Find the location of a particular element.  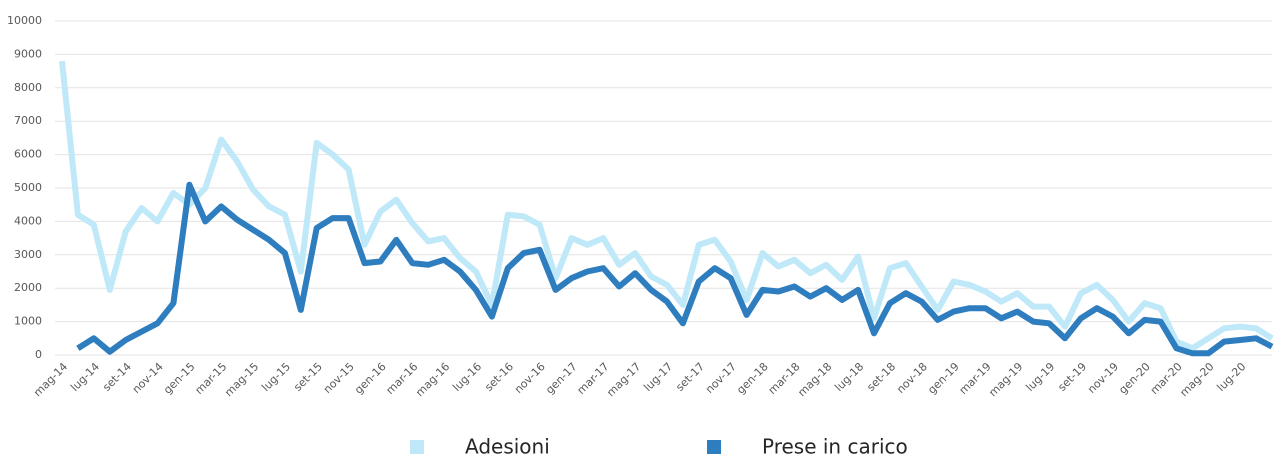

y-tick-label: 9000 is located at coordinates (28, 53).